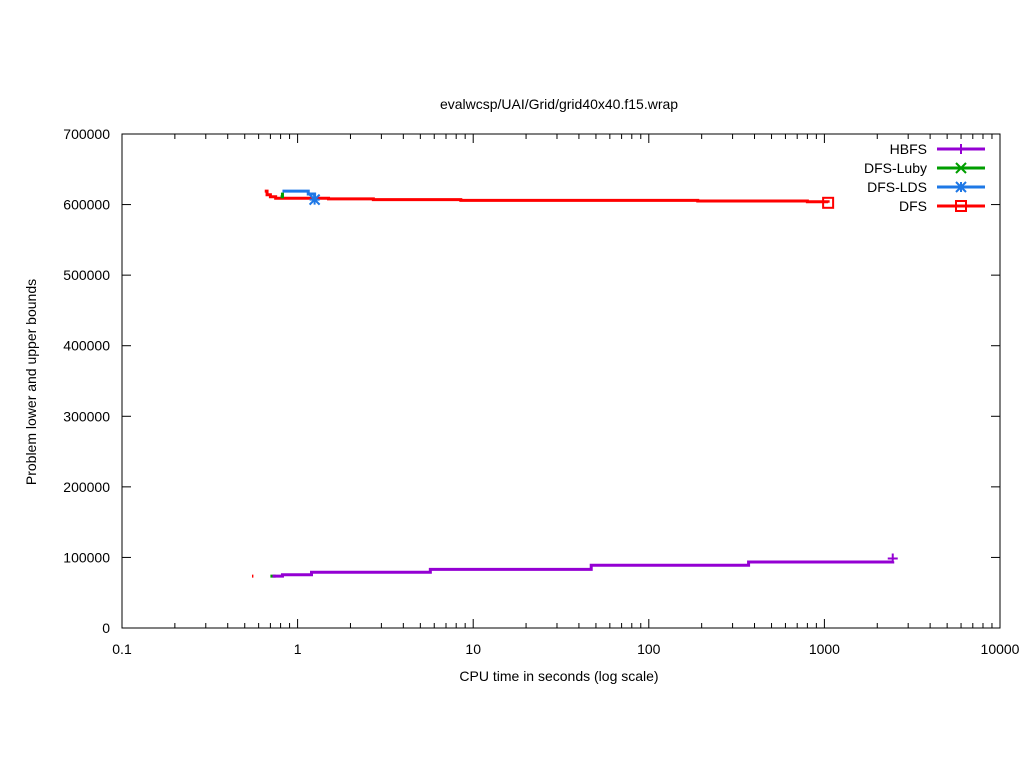 The image size is (1024, 768). What do you see at coordinates (122, 649) in the screenshot?
I see `x-tick-label: 0.1` at bounding box center [122, 649].